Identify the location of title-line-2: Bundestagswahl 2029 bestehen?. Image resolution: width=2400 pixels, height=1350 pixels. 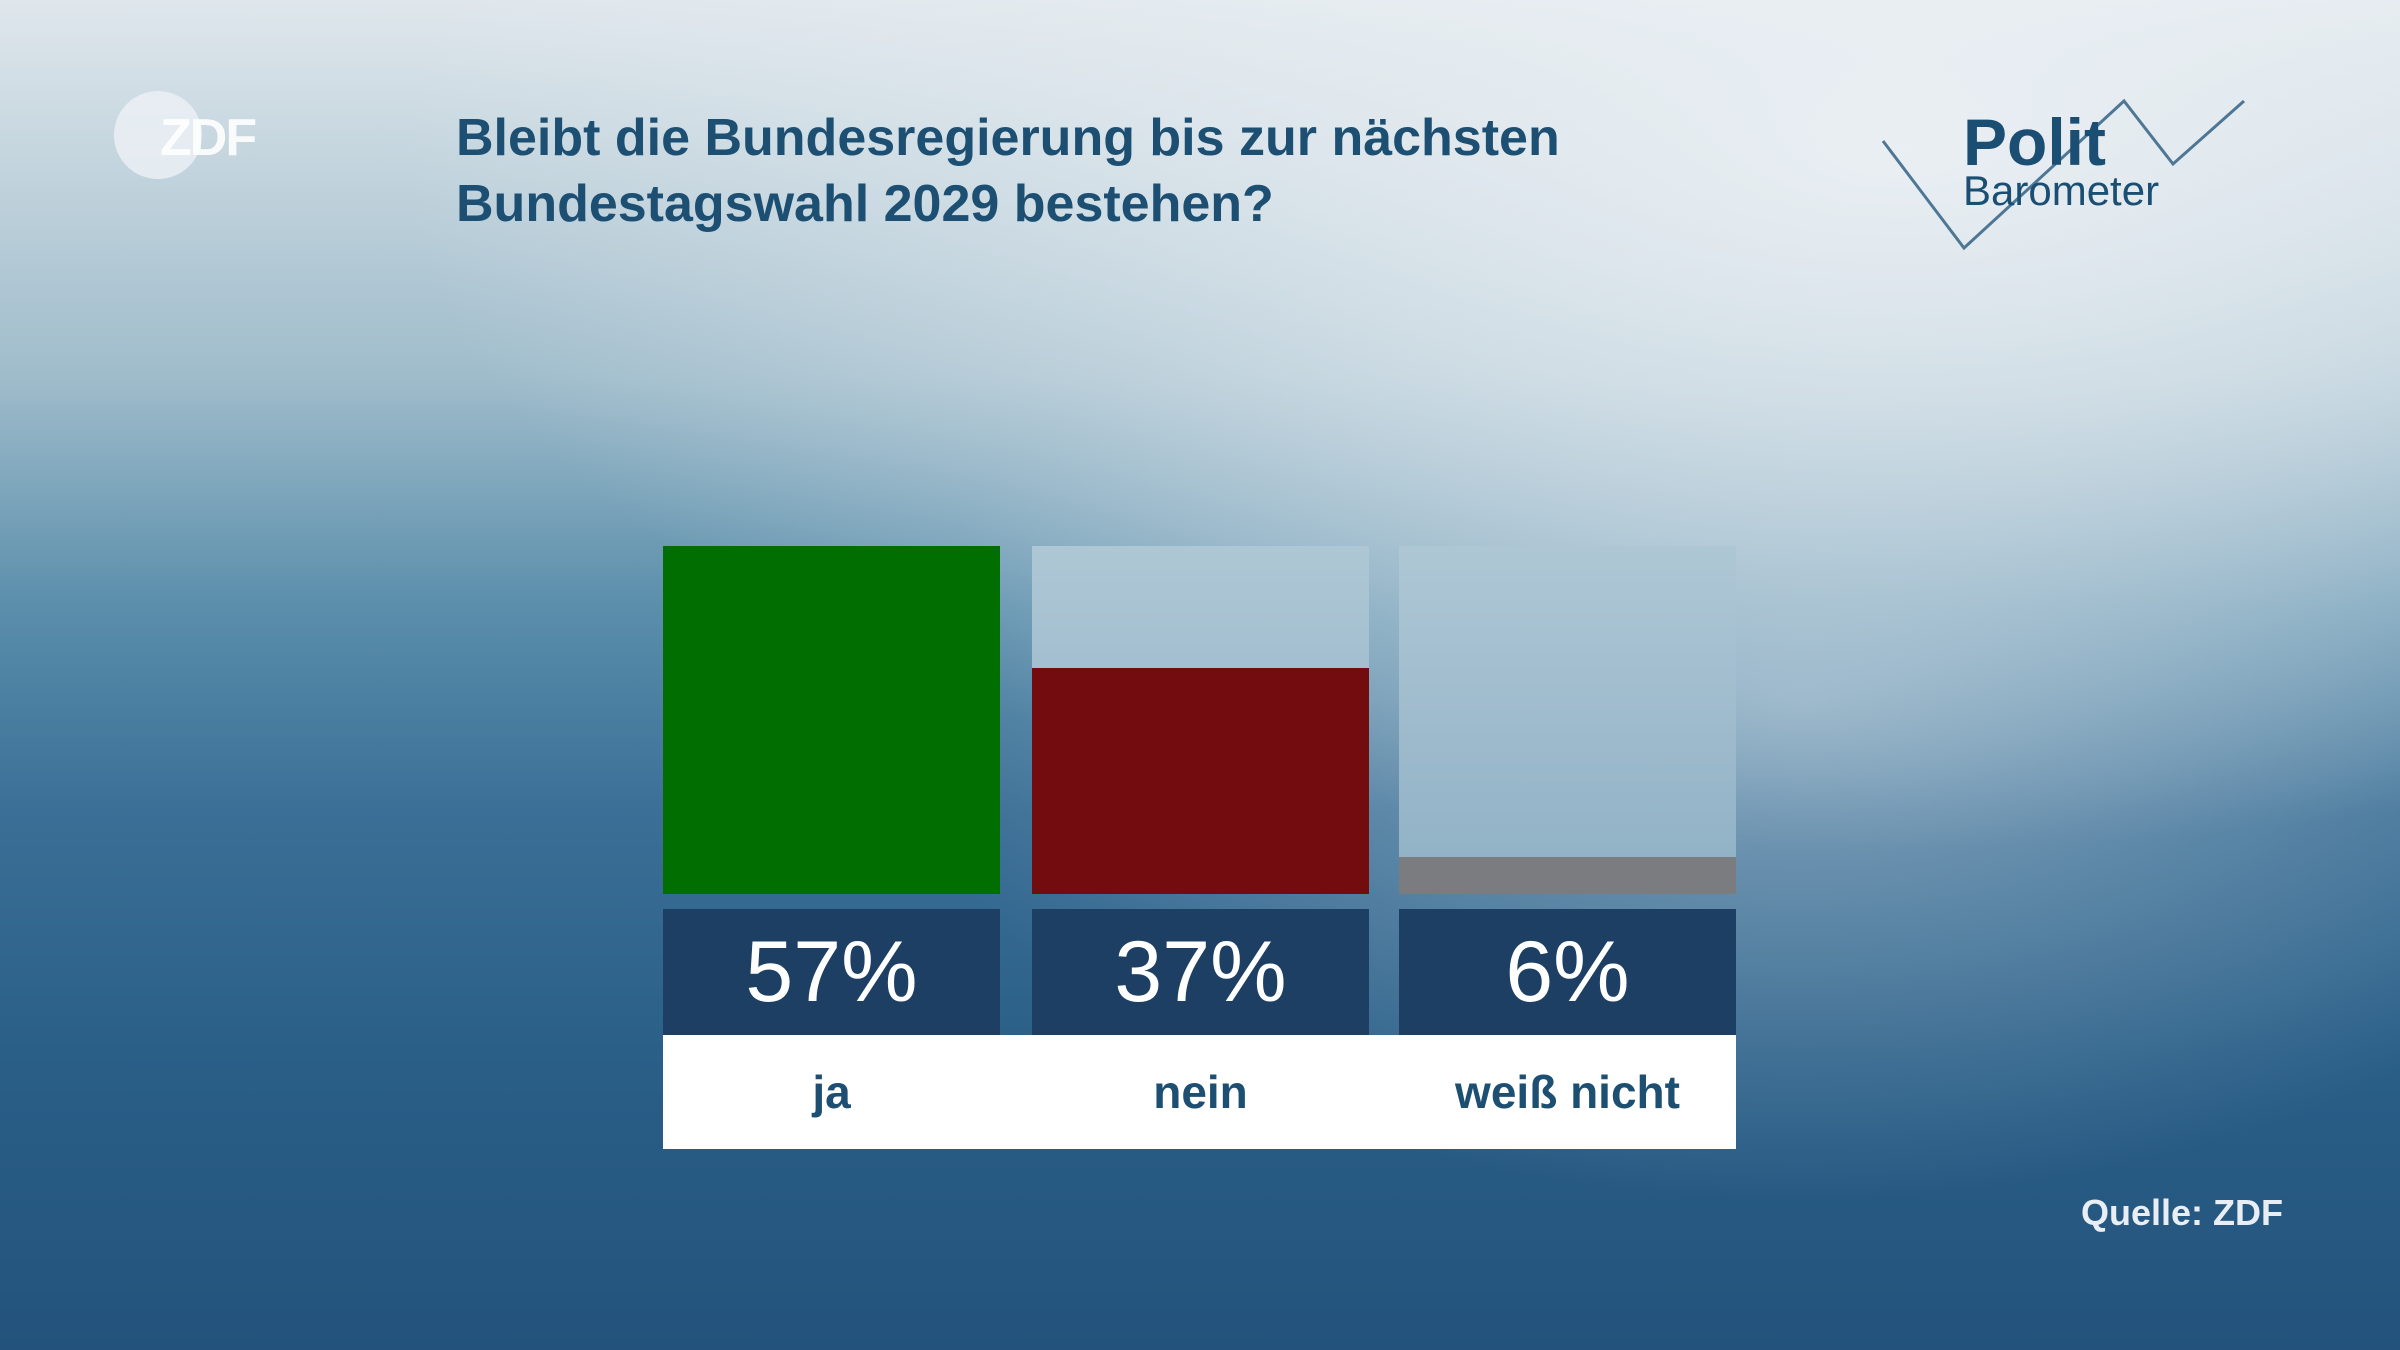
(865, 204).